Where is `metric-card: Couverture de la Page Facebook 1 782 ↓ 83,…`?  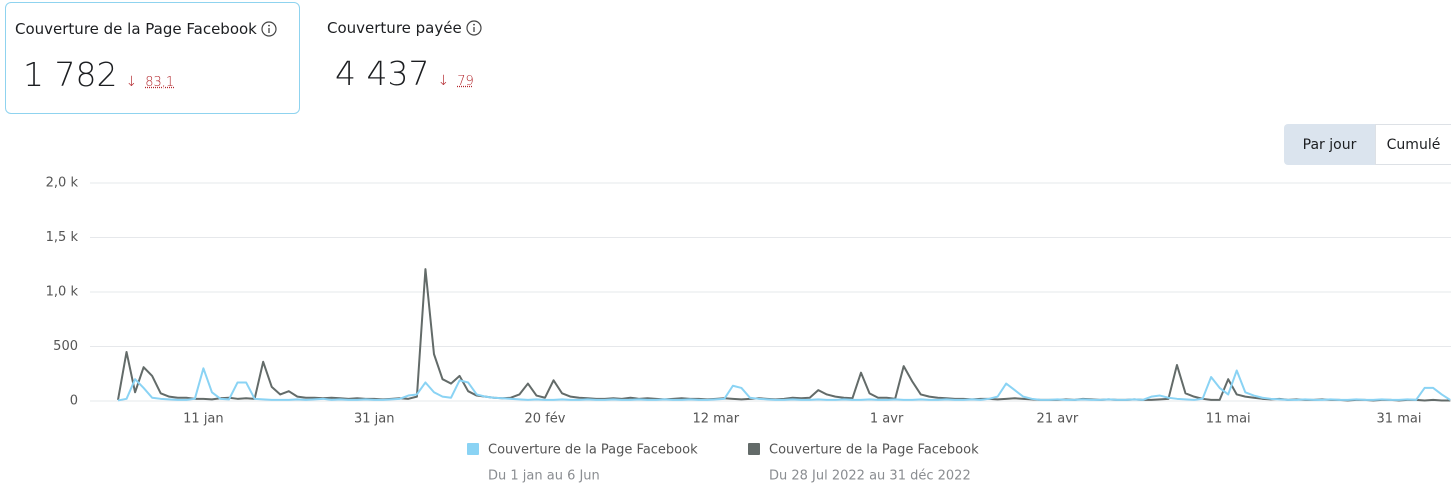 metric-card: Couverture de la Page Facebook 1 782 ↓ 83,… is located at coordinates (152, 58).